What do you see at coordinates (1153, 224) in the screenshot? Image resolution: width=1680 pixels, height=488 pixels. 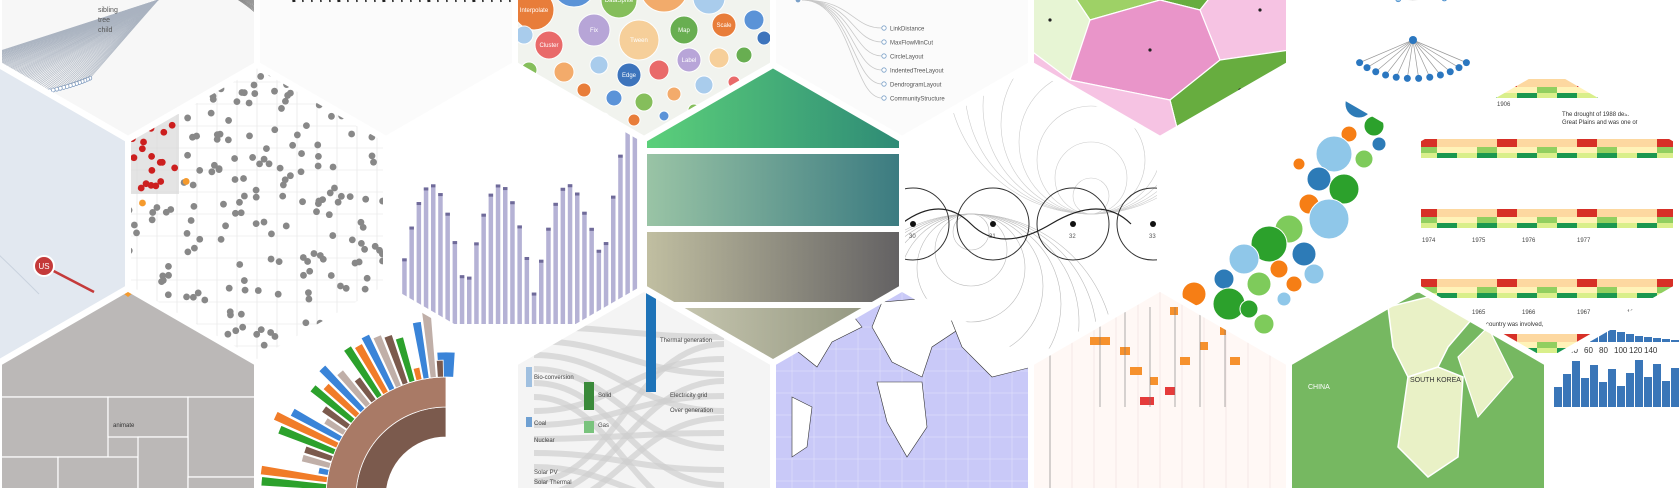 I see `projection-pole` at bounding box center [1153, 224].